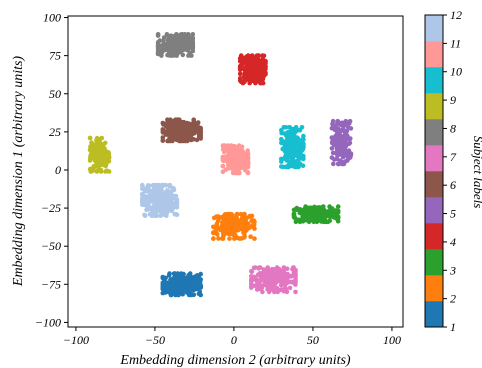  I want to click on colorbar-tick-label: 3, so click(452, 270).